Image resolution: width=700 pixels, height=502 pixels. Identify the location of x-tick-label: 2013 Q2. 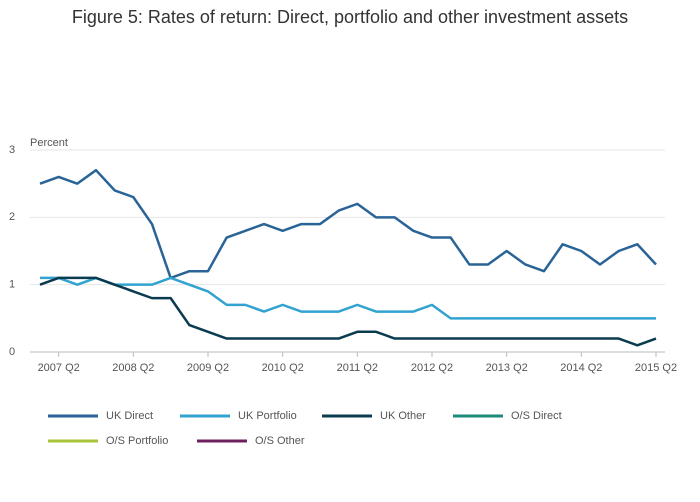
(507, 368).